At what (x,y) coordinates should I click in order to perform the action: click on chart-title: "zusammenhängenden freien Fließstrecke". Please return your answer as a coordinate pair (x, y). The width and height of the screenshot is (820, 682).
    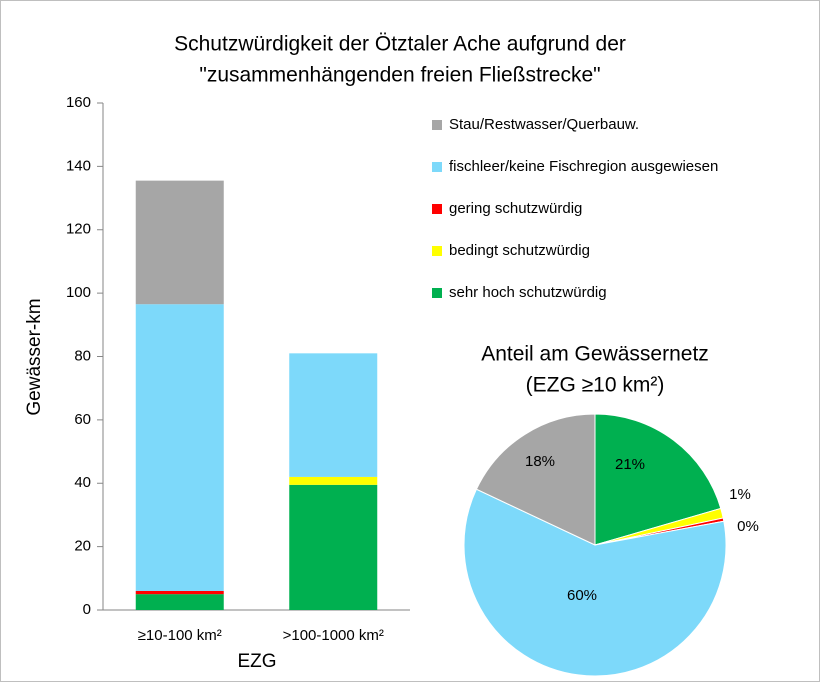
    Looking at the image, I should click on (399, 75).